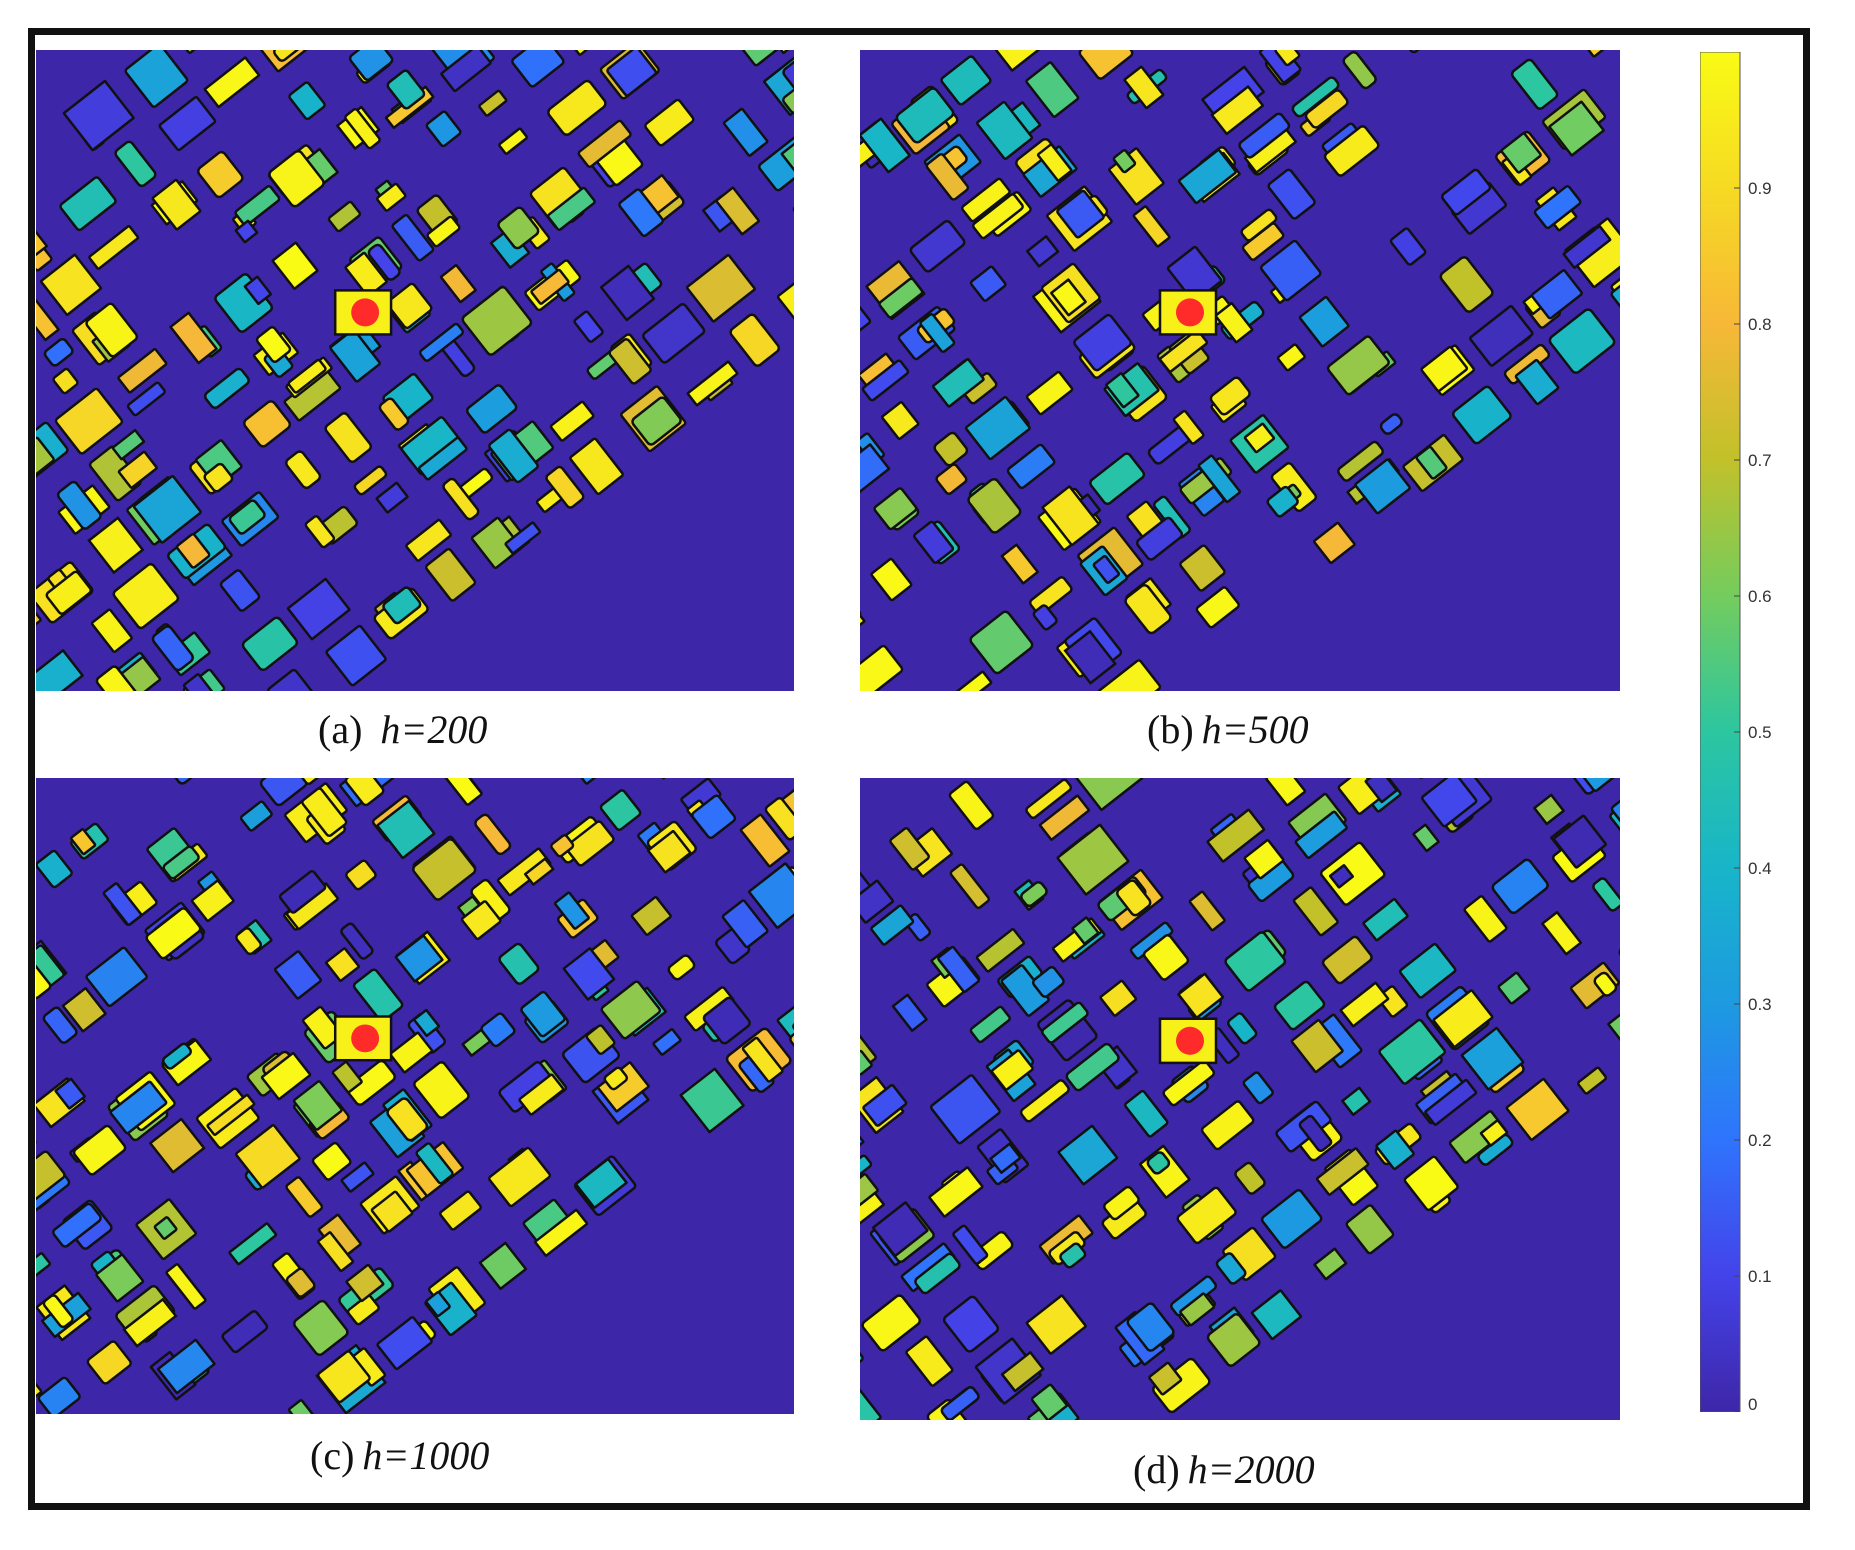 This screenshot has width=1855, height=1550. I want to click on colorbar-tick-label: 0.3, so click(1760, 1004).